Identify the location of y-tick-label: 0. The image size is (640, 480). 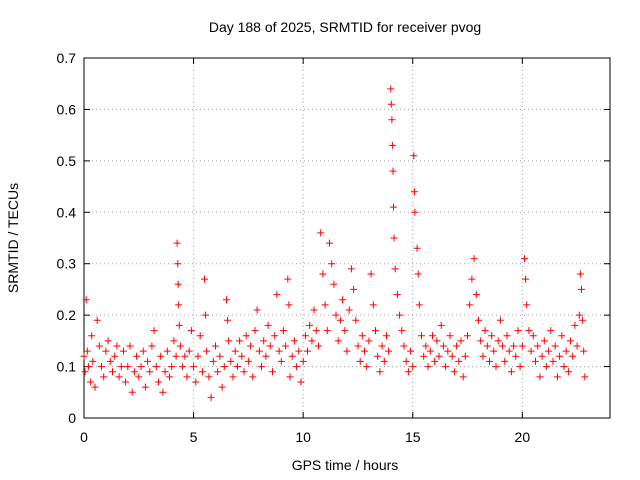
(72, 418).